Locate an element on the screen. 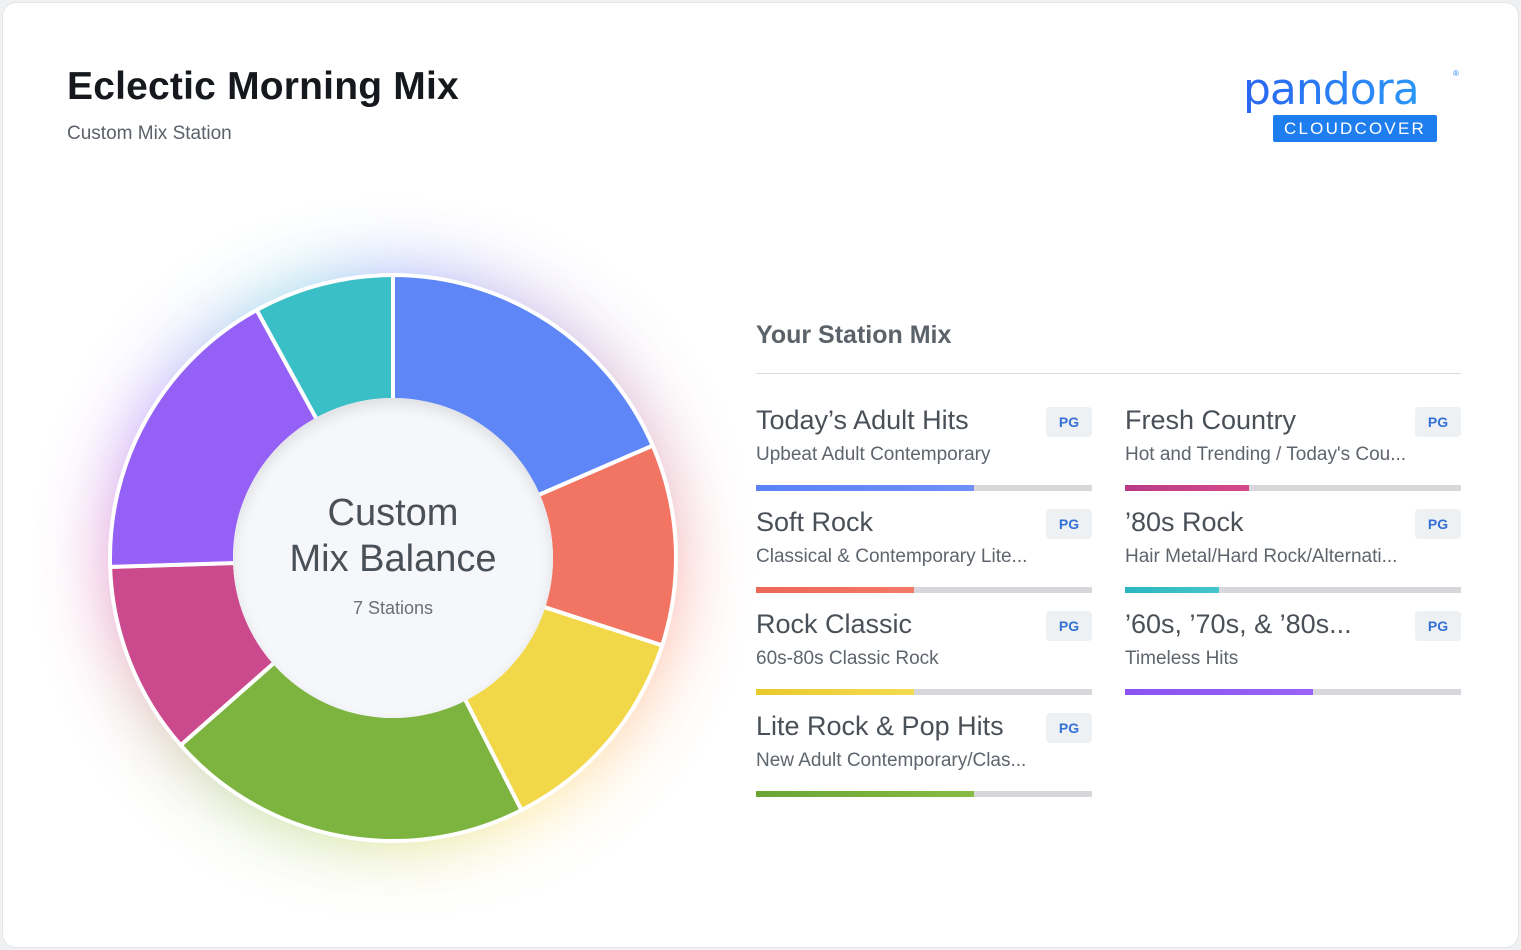 The image size is (1521, 950). heading-divider is located at coordinates (1108, 373).